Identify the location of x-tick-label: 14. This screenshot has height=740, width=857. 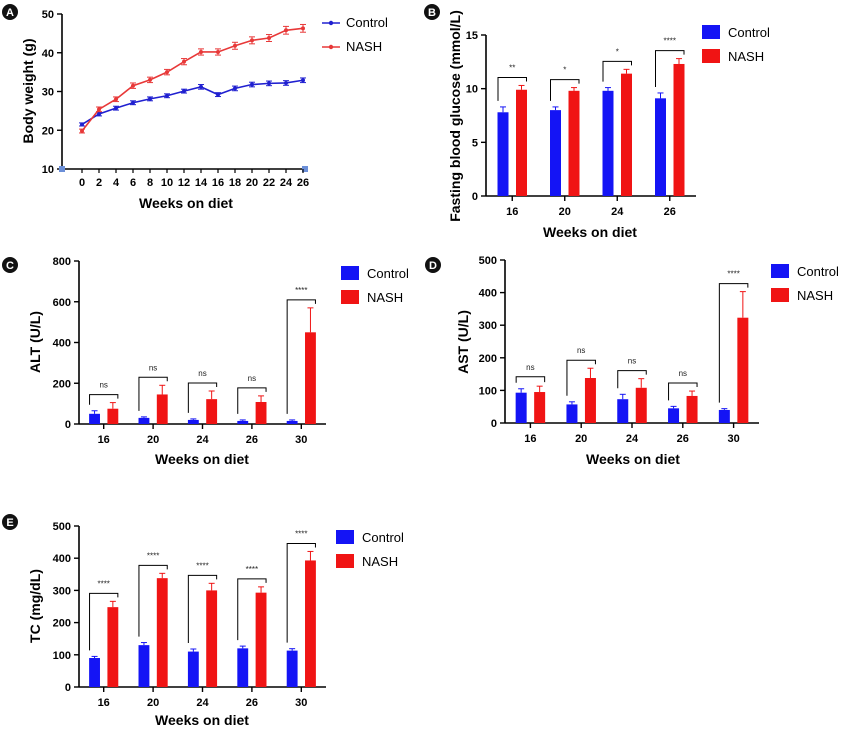
(201, 183).